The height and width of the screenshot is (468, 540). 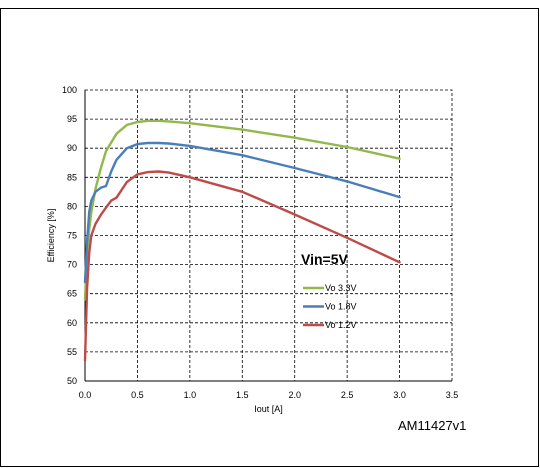 I want to click on y-tick-label: 80, so click(x=72, y=206).